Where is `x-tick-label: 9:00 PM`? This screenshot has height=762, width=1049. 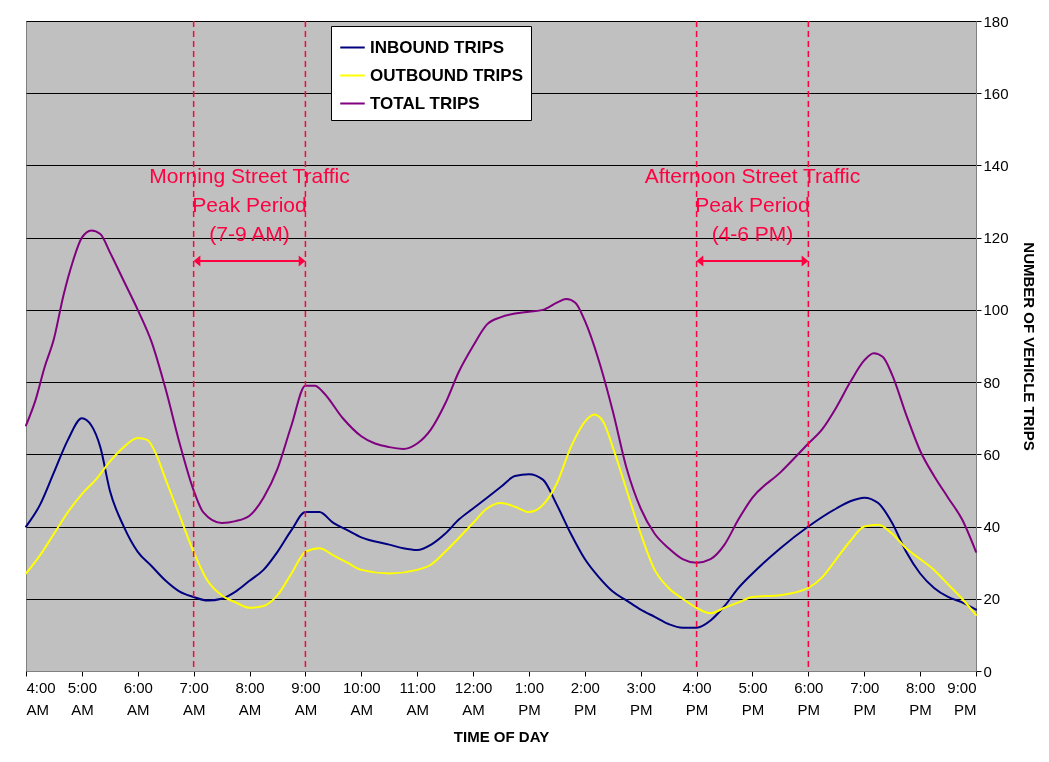 x-tick-label: 9:00 PM is located at coordinates (962, 698).